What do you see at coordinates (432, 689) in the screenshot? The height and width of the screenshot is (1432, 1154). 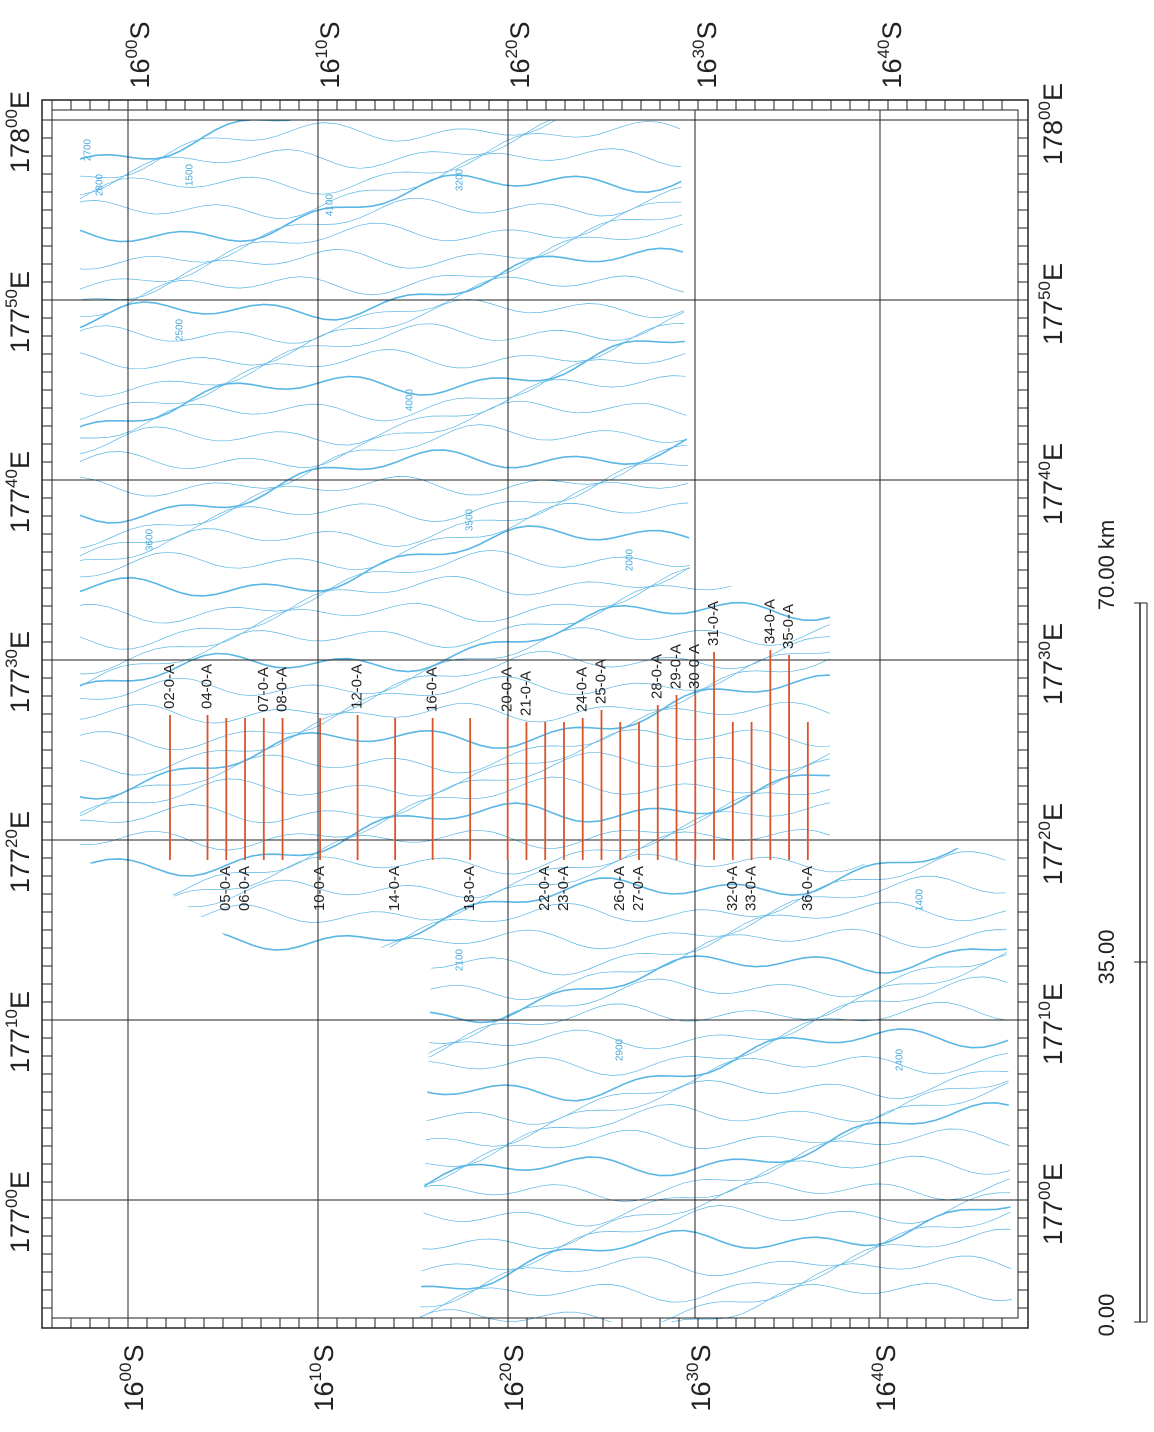 I see `track-label: 16-0-A` at bounding box center [432, 689].